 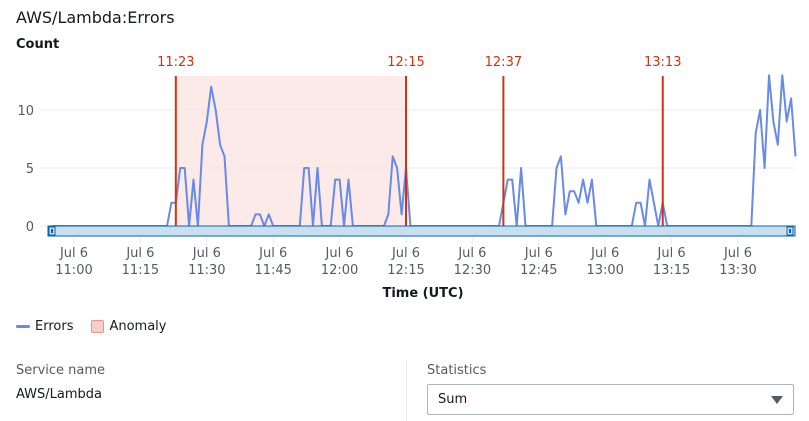 I want to click on x-tick-time: 11:45, so click(x=272, y=270).